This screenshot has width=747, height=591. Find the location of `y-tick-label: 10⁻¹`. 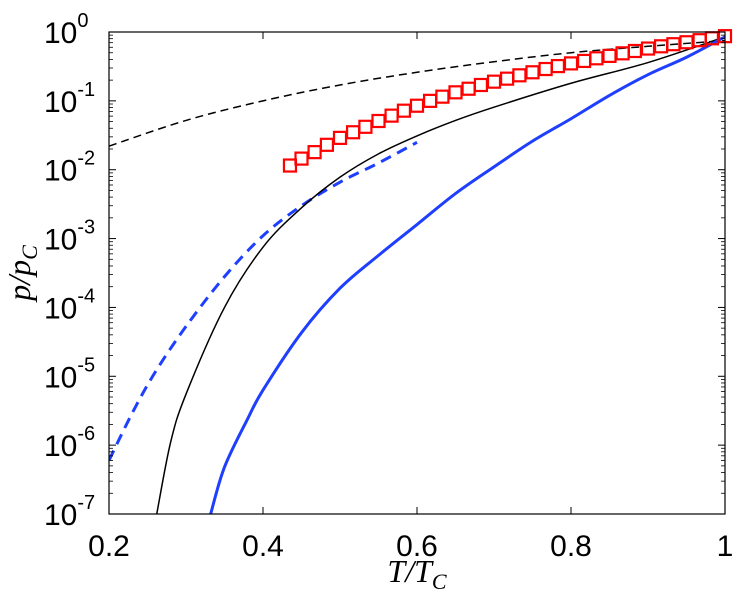

y-tick-label: 10⁻¹ is located at coordinates (69, 99).